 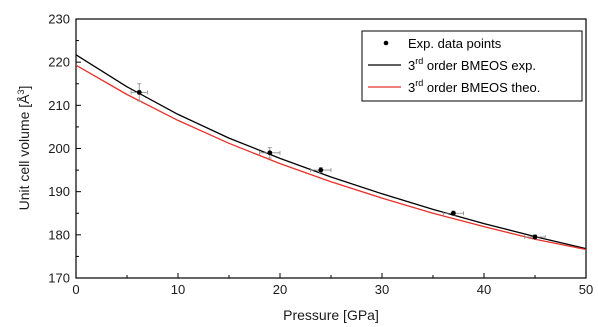 I want to click on x-tick-label: 10, so click(x=178, y=289).